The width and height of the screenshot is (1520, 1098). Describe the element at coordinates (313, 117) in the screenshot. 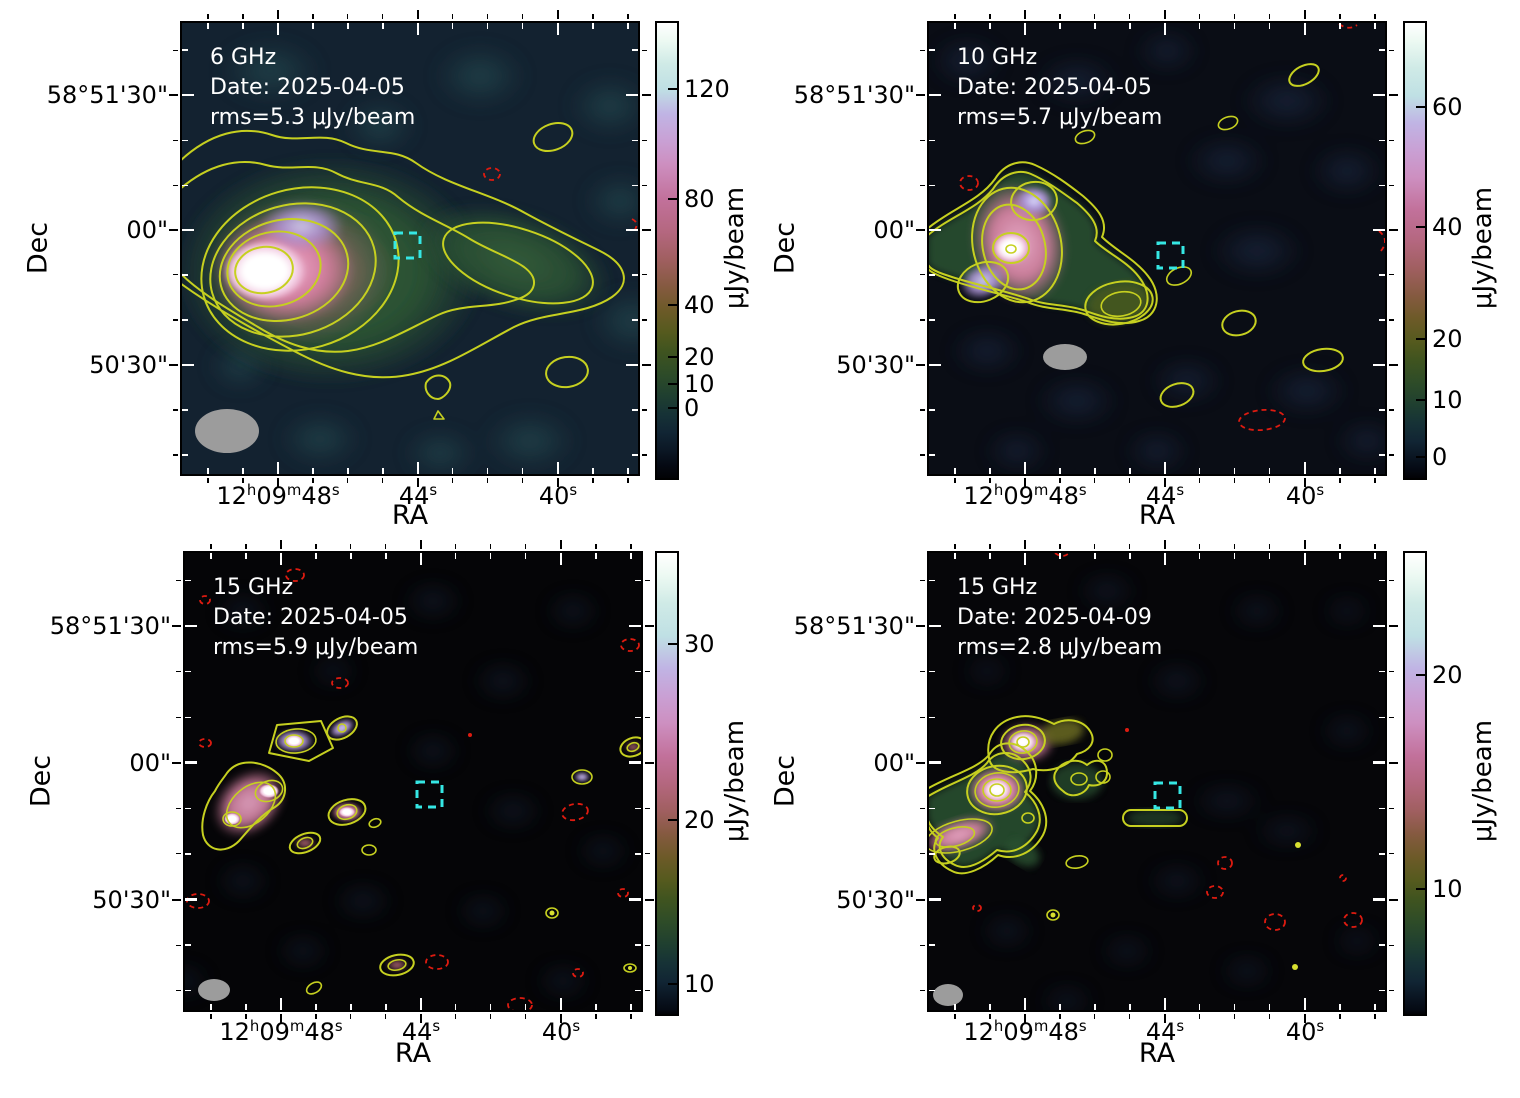

I see `rms-label: rms=5.3 μJy/beam` at that location.